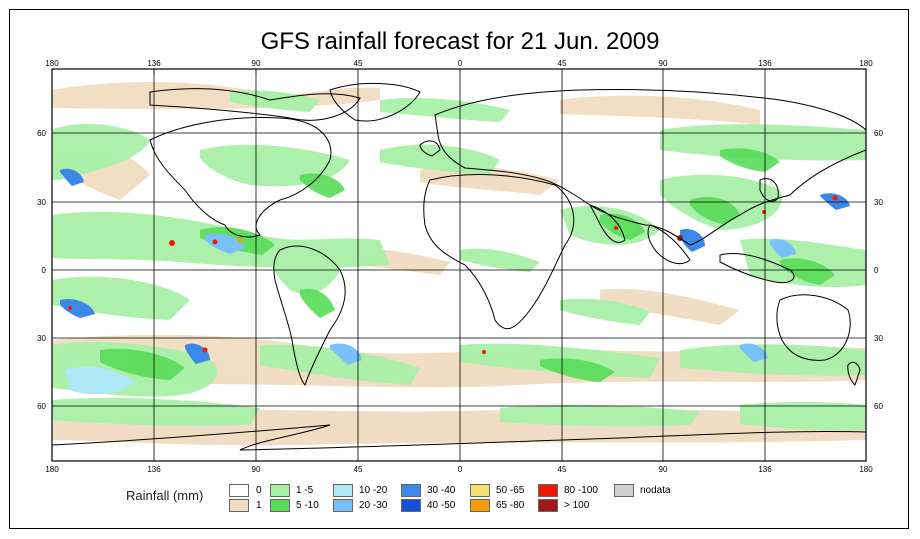 The height and width of the screenshot is (539, 920). Describe the element at coordinates (562, 63) in the screenshot. I see `lon-tick-top-6: 45` at that location.